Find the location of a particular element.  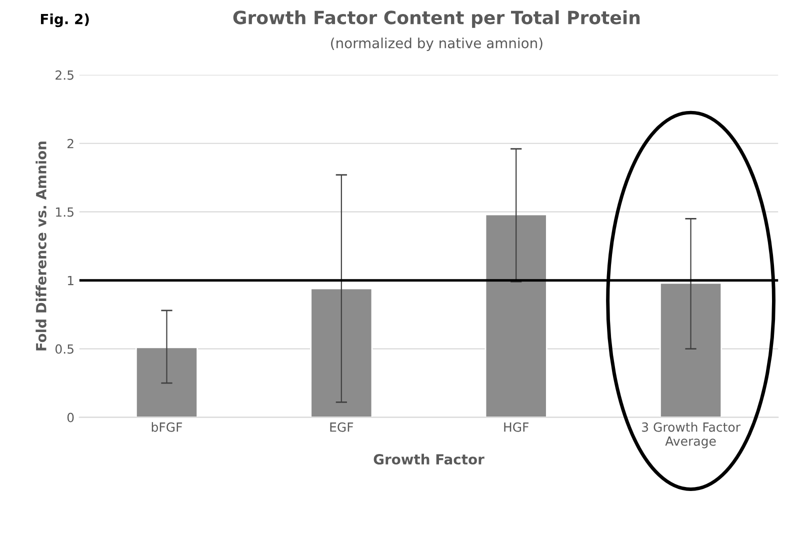

y-tick-label: 1 is located at coordinates (71, 281).